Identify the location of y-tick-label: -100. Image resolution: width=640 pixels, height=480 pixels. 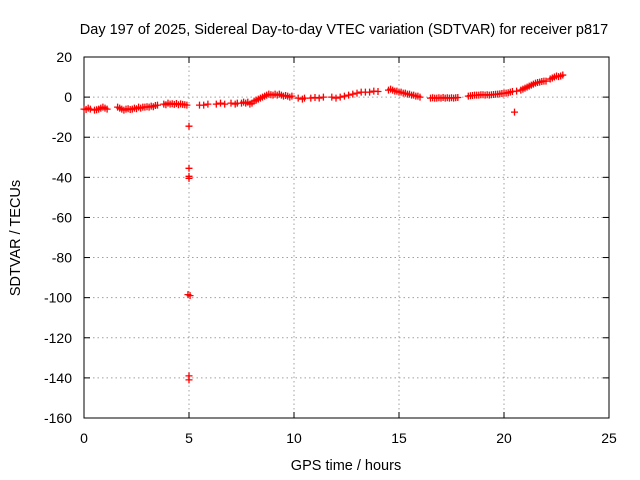
(58, 298).